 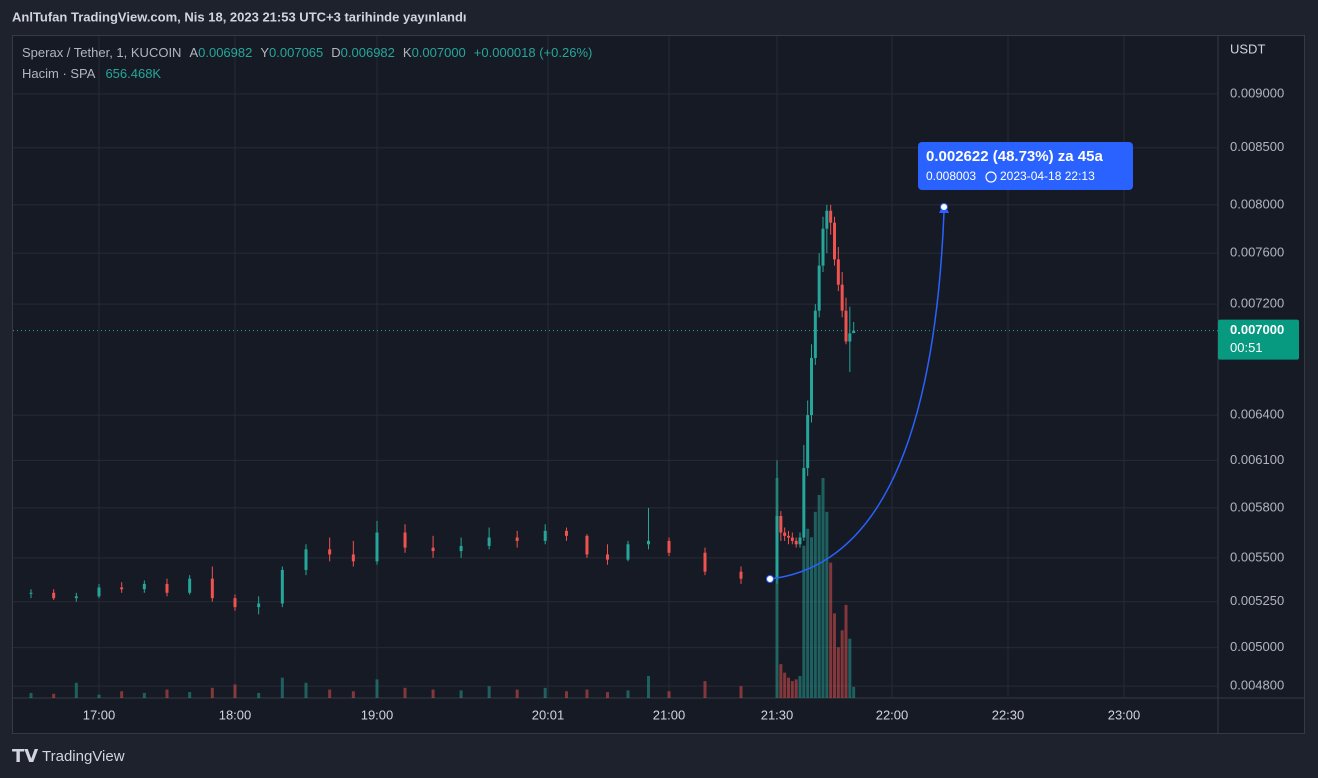 What do you see at coordinates (1257, 146) in the screenshot?
I see `y-tick-label: 0.008500` at bounding box center [1257, 146].